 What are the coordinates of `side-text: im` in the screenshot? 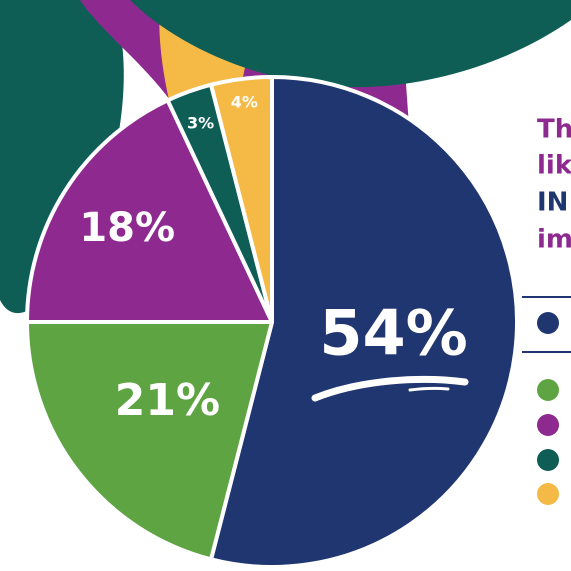 It's located at (554, 240).